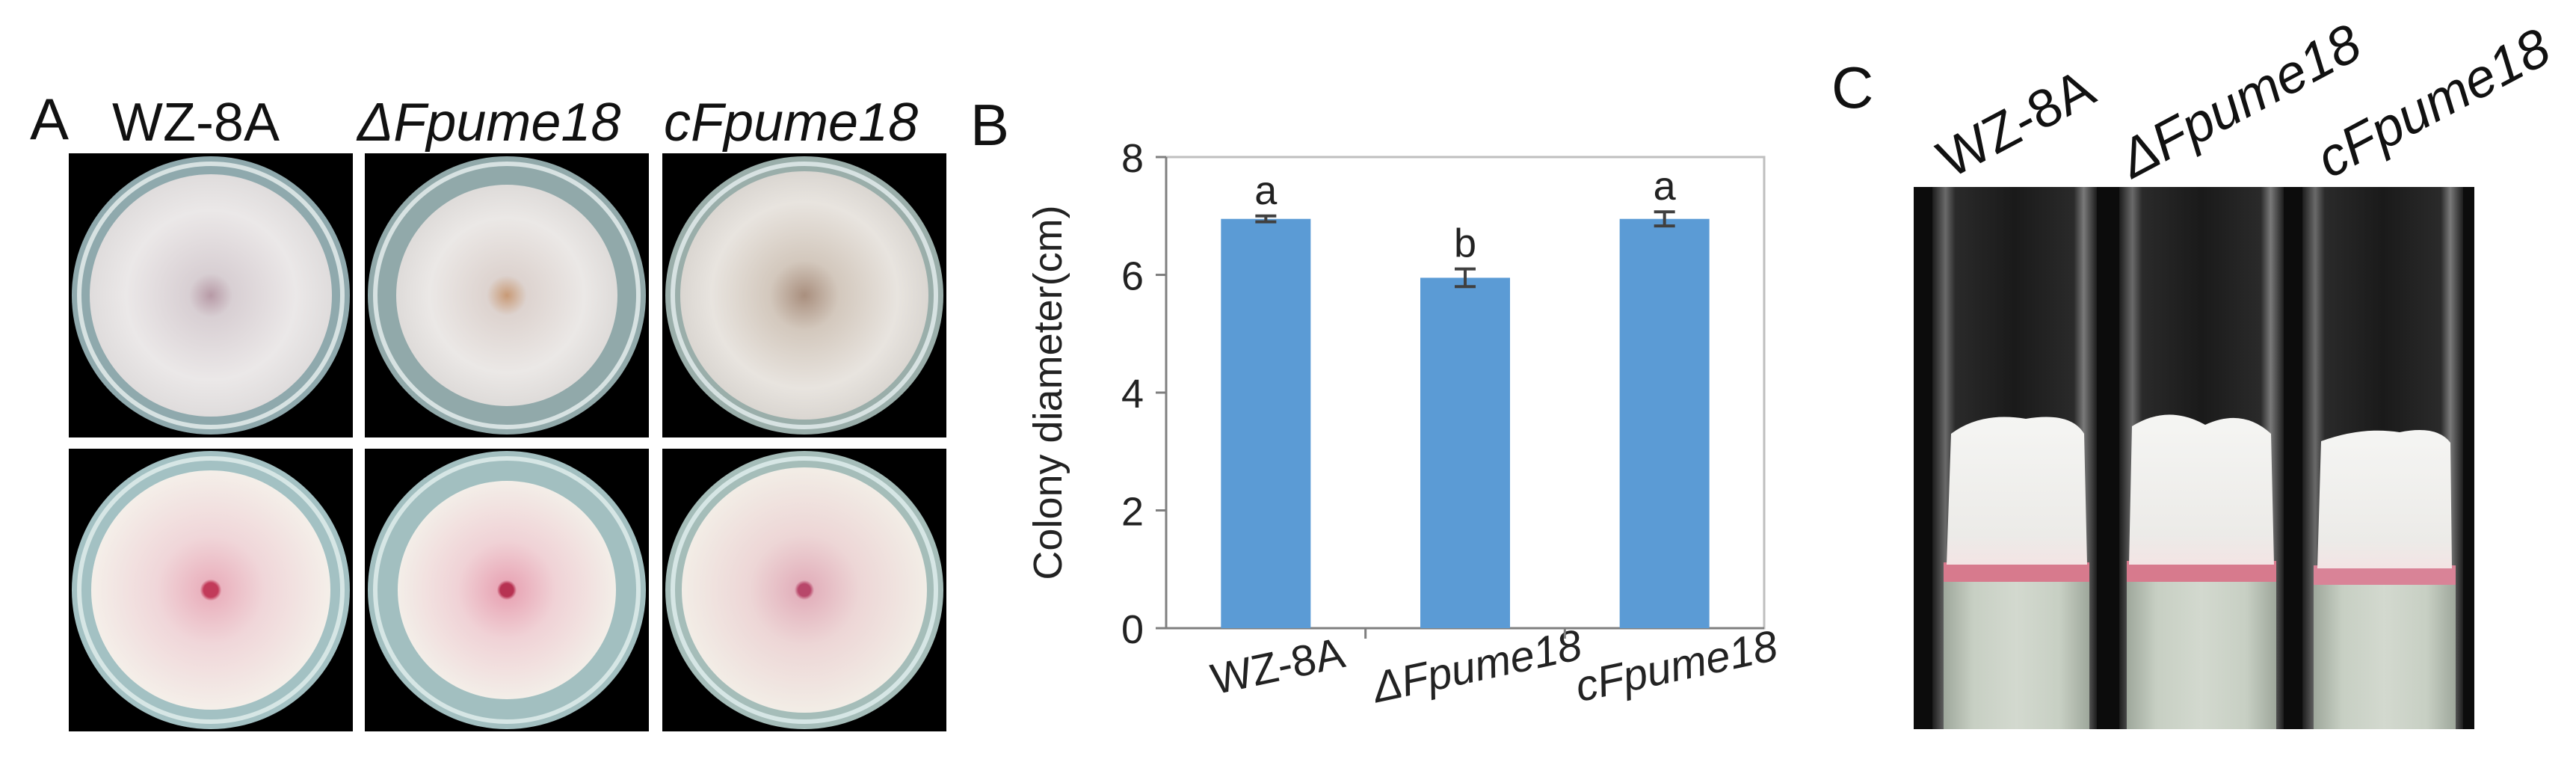 This screenshot has height=780, width=2576. Describe the element at coordinates (50, 119) in the screenshot. I see `panel-a-letter: A` at that location.